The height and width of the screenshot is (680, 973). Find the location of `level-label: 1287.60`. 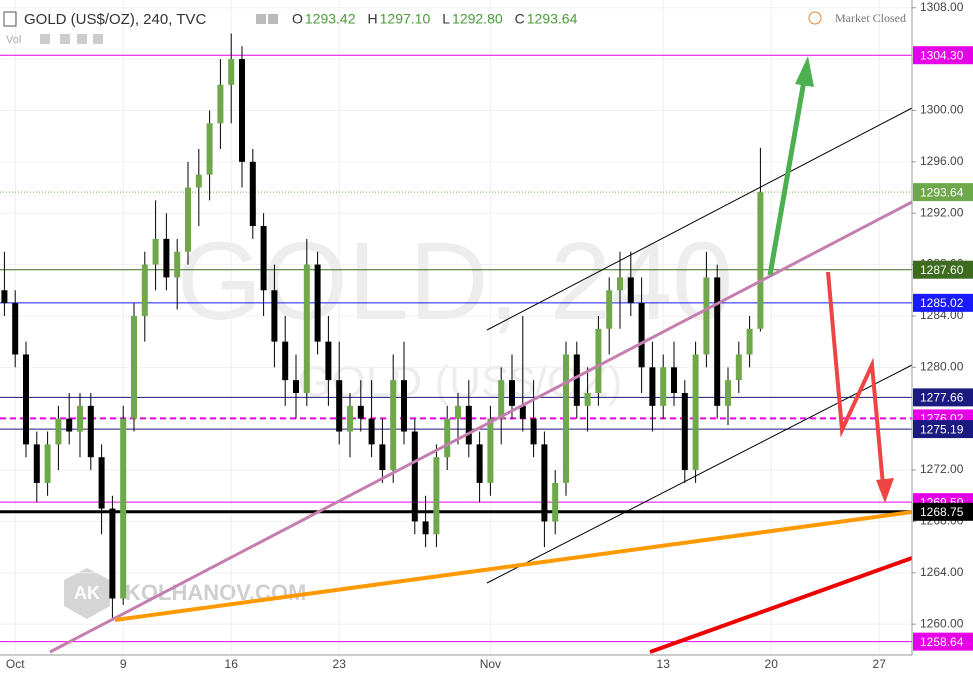

level-label: 1287.60 is located at coordinates (942, 270).